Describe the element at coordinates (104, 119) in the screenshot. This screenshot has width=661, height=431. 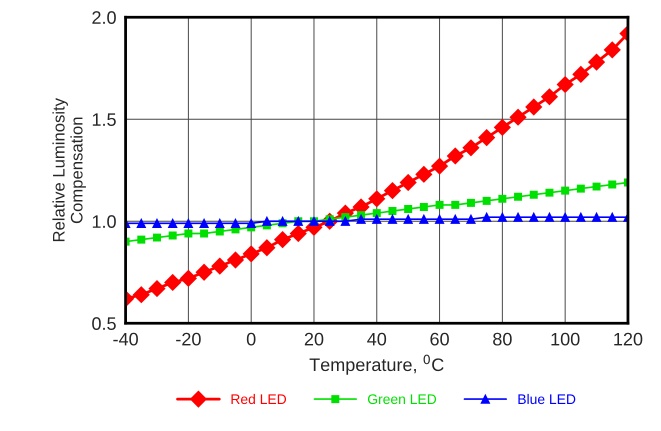
I see `y-tick-label: 1.5` at that location.